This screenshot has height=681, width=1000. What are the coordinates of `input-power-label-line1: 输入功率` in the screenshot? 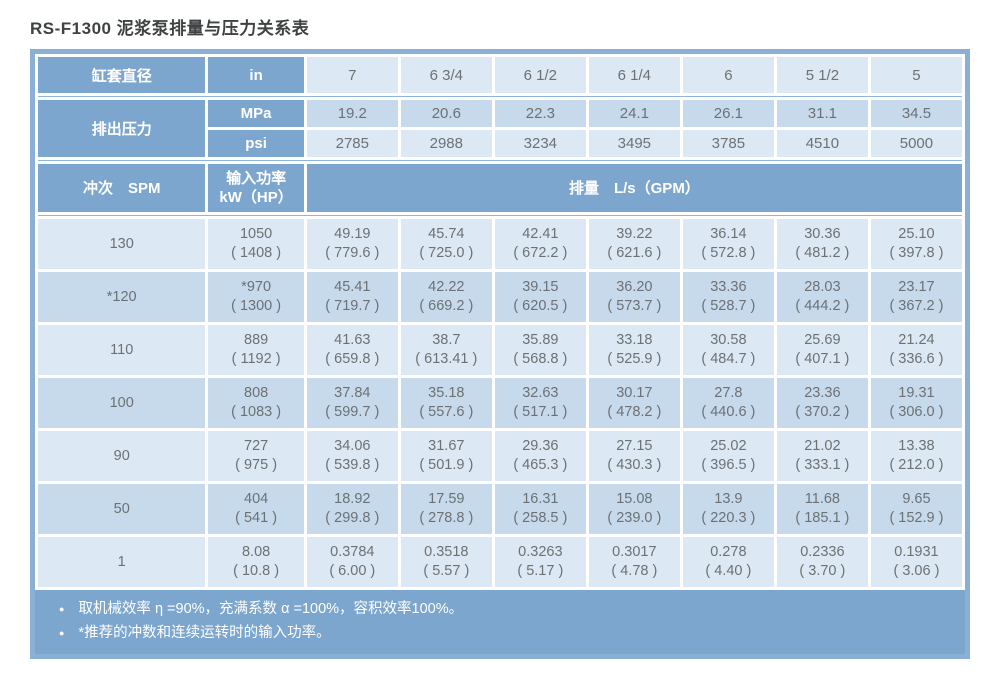 It's located at (256, 178).